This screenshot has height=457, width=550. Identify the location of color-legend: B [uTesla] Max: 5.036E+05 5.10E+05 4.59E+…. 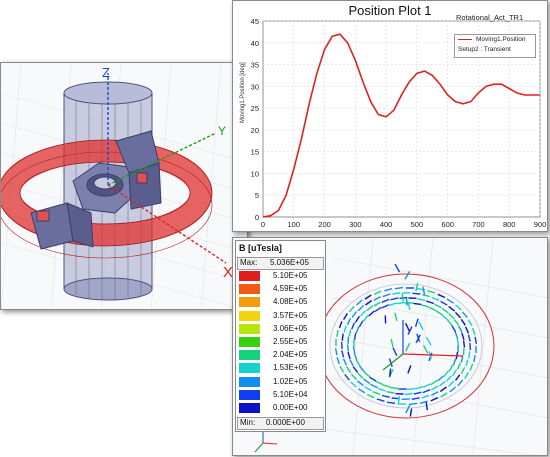
(280, 336).